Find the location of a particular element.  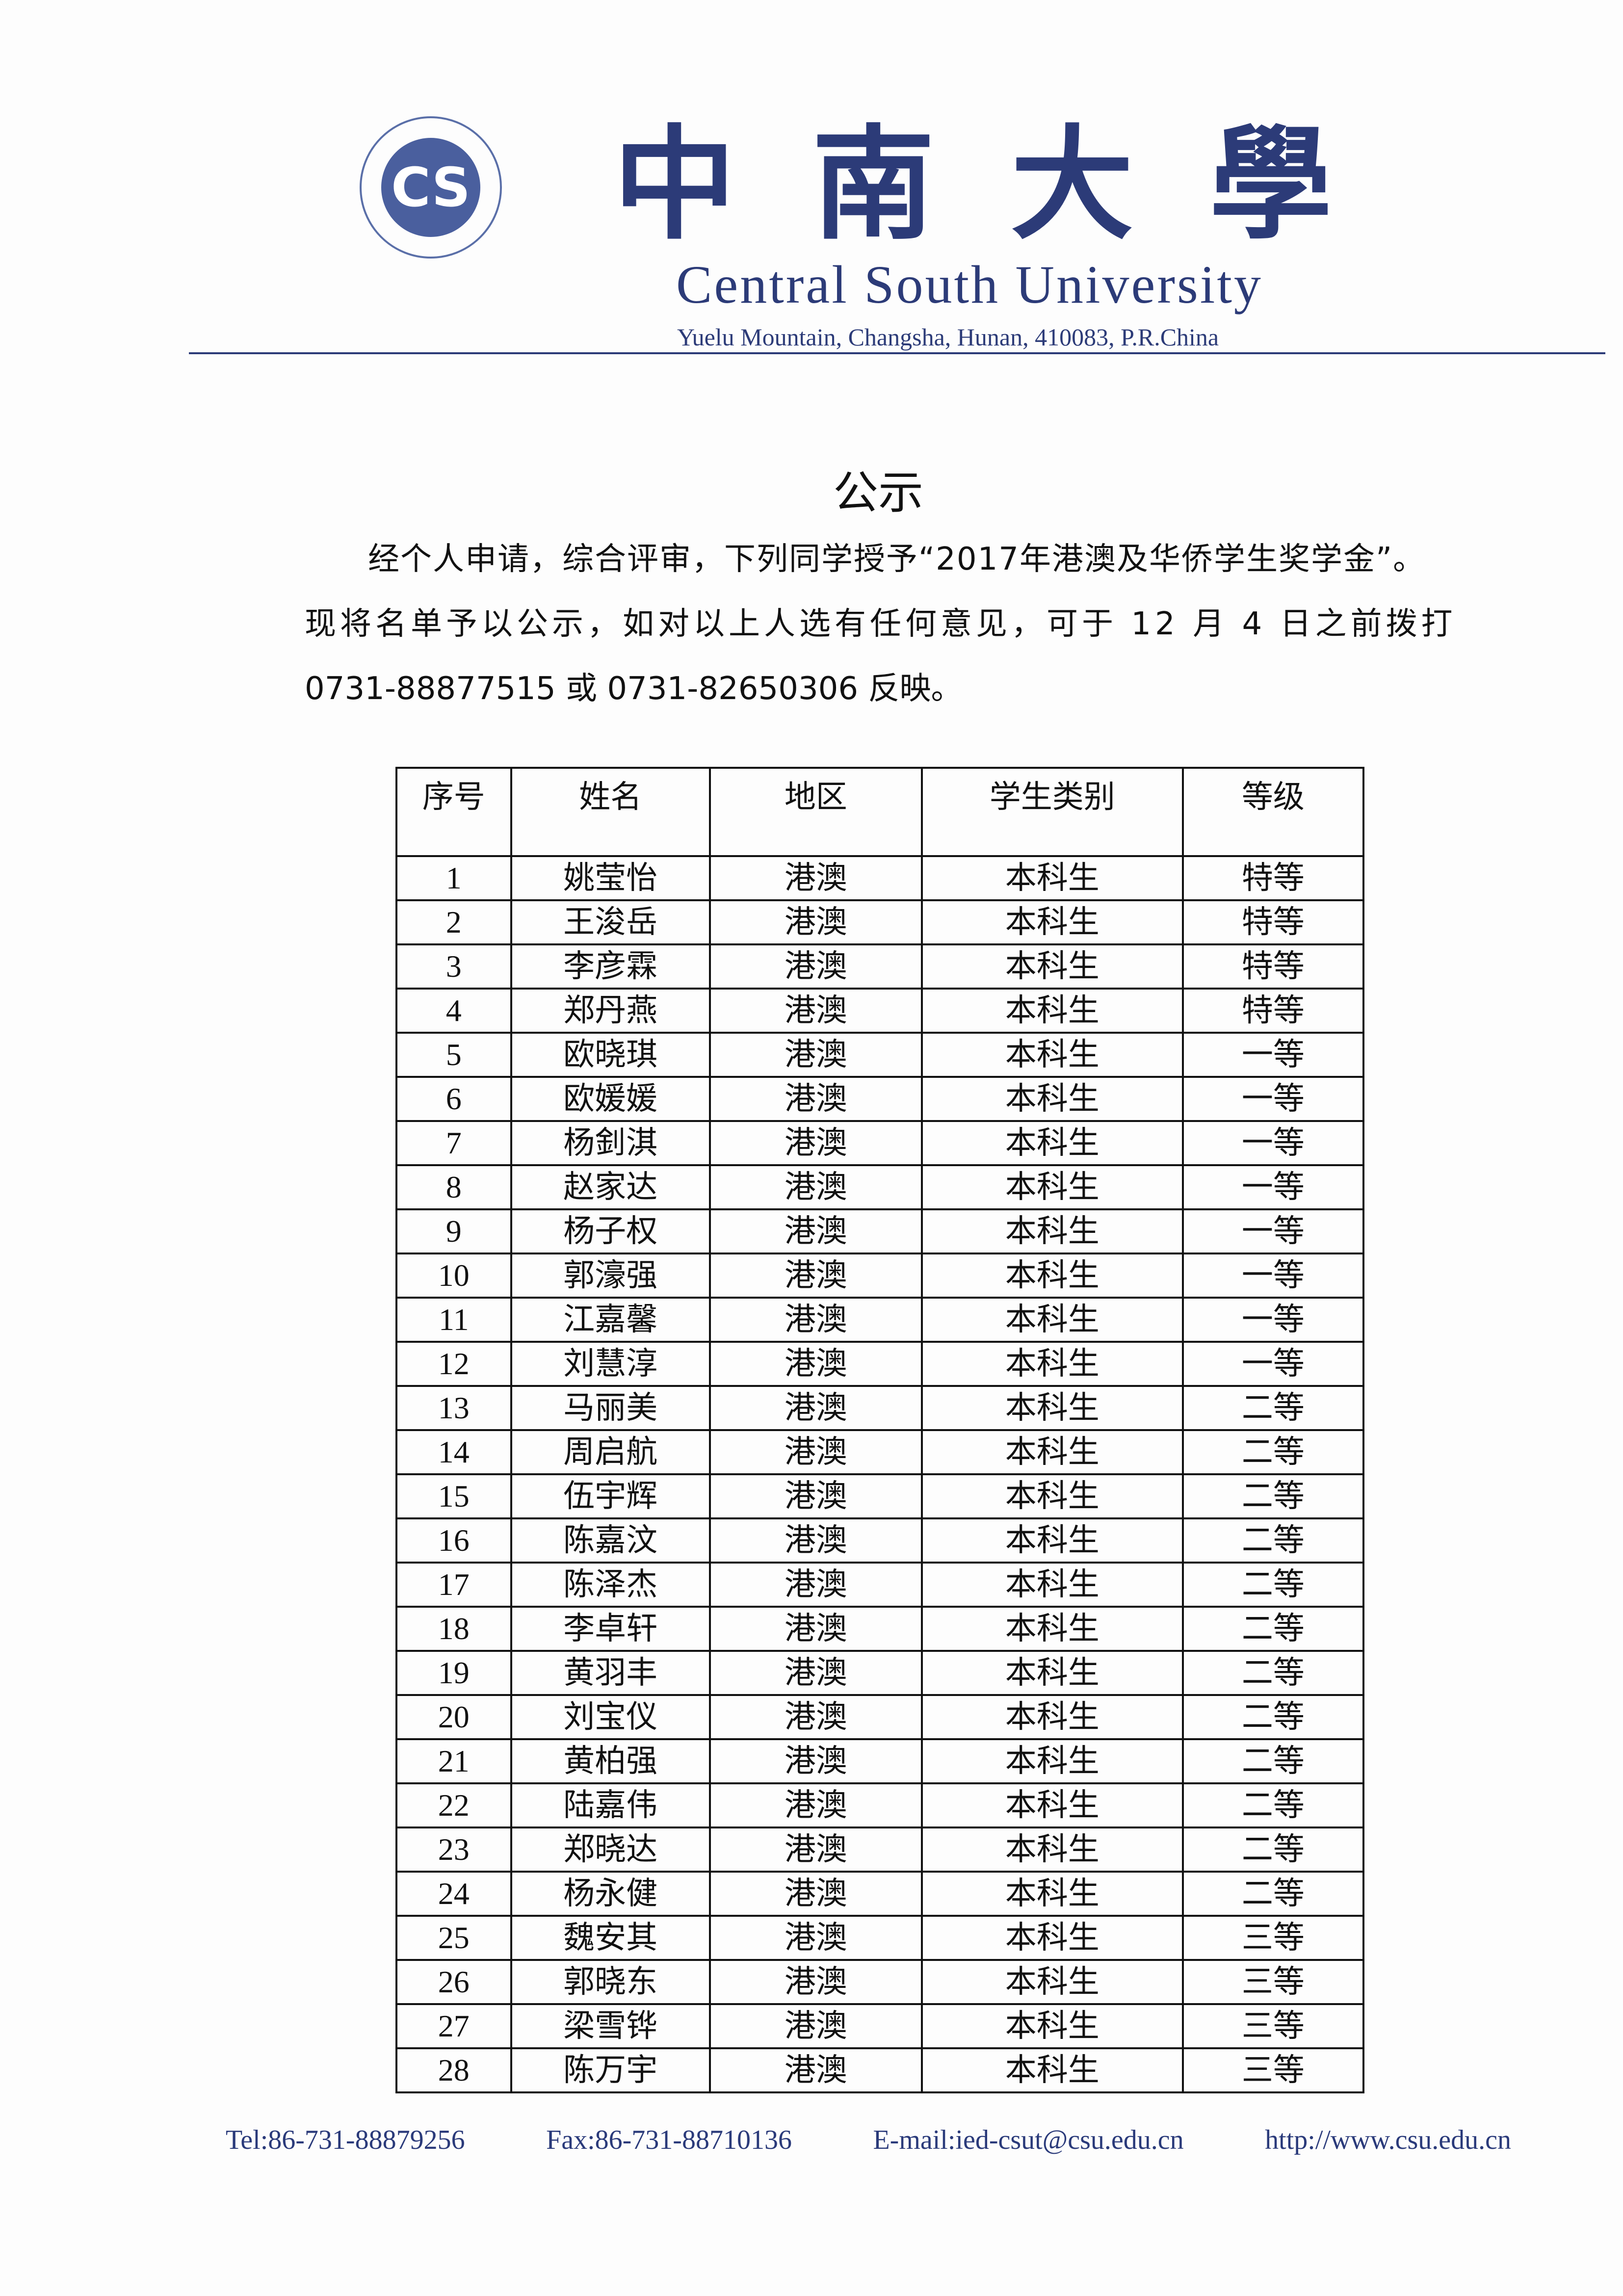

table-row: 22 陆嘉伟 港澳 本科生 二等 is located at coordinates (880, 1805).